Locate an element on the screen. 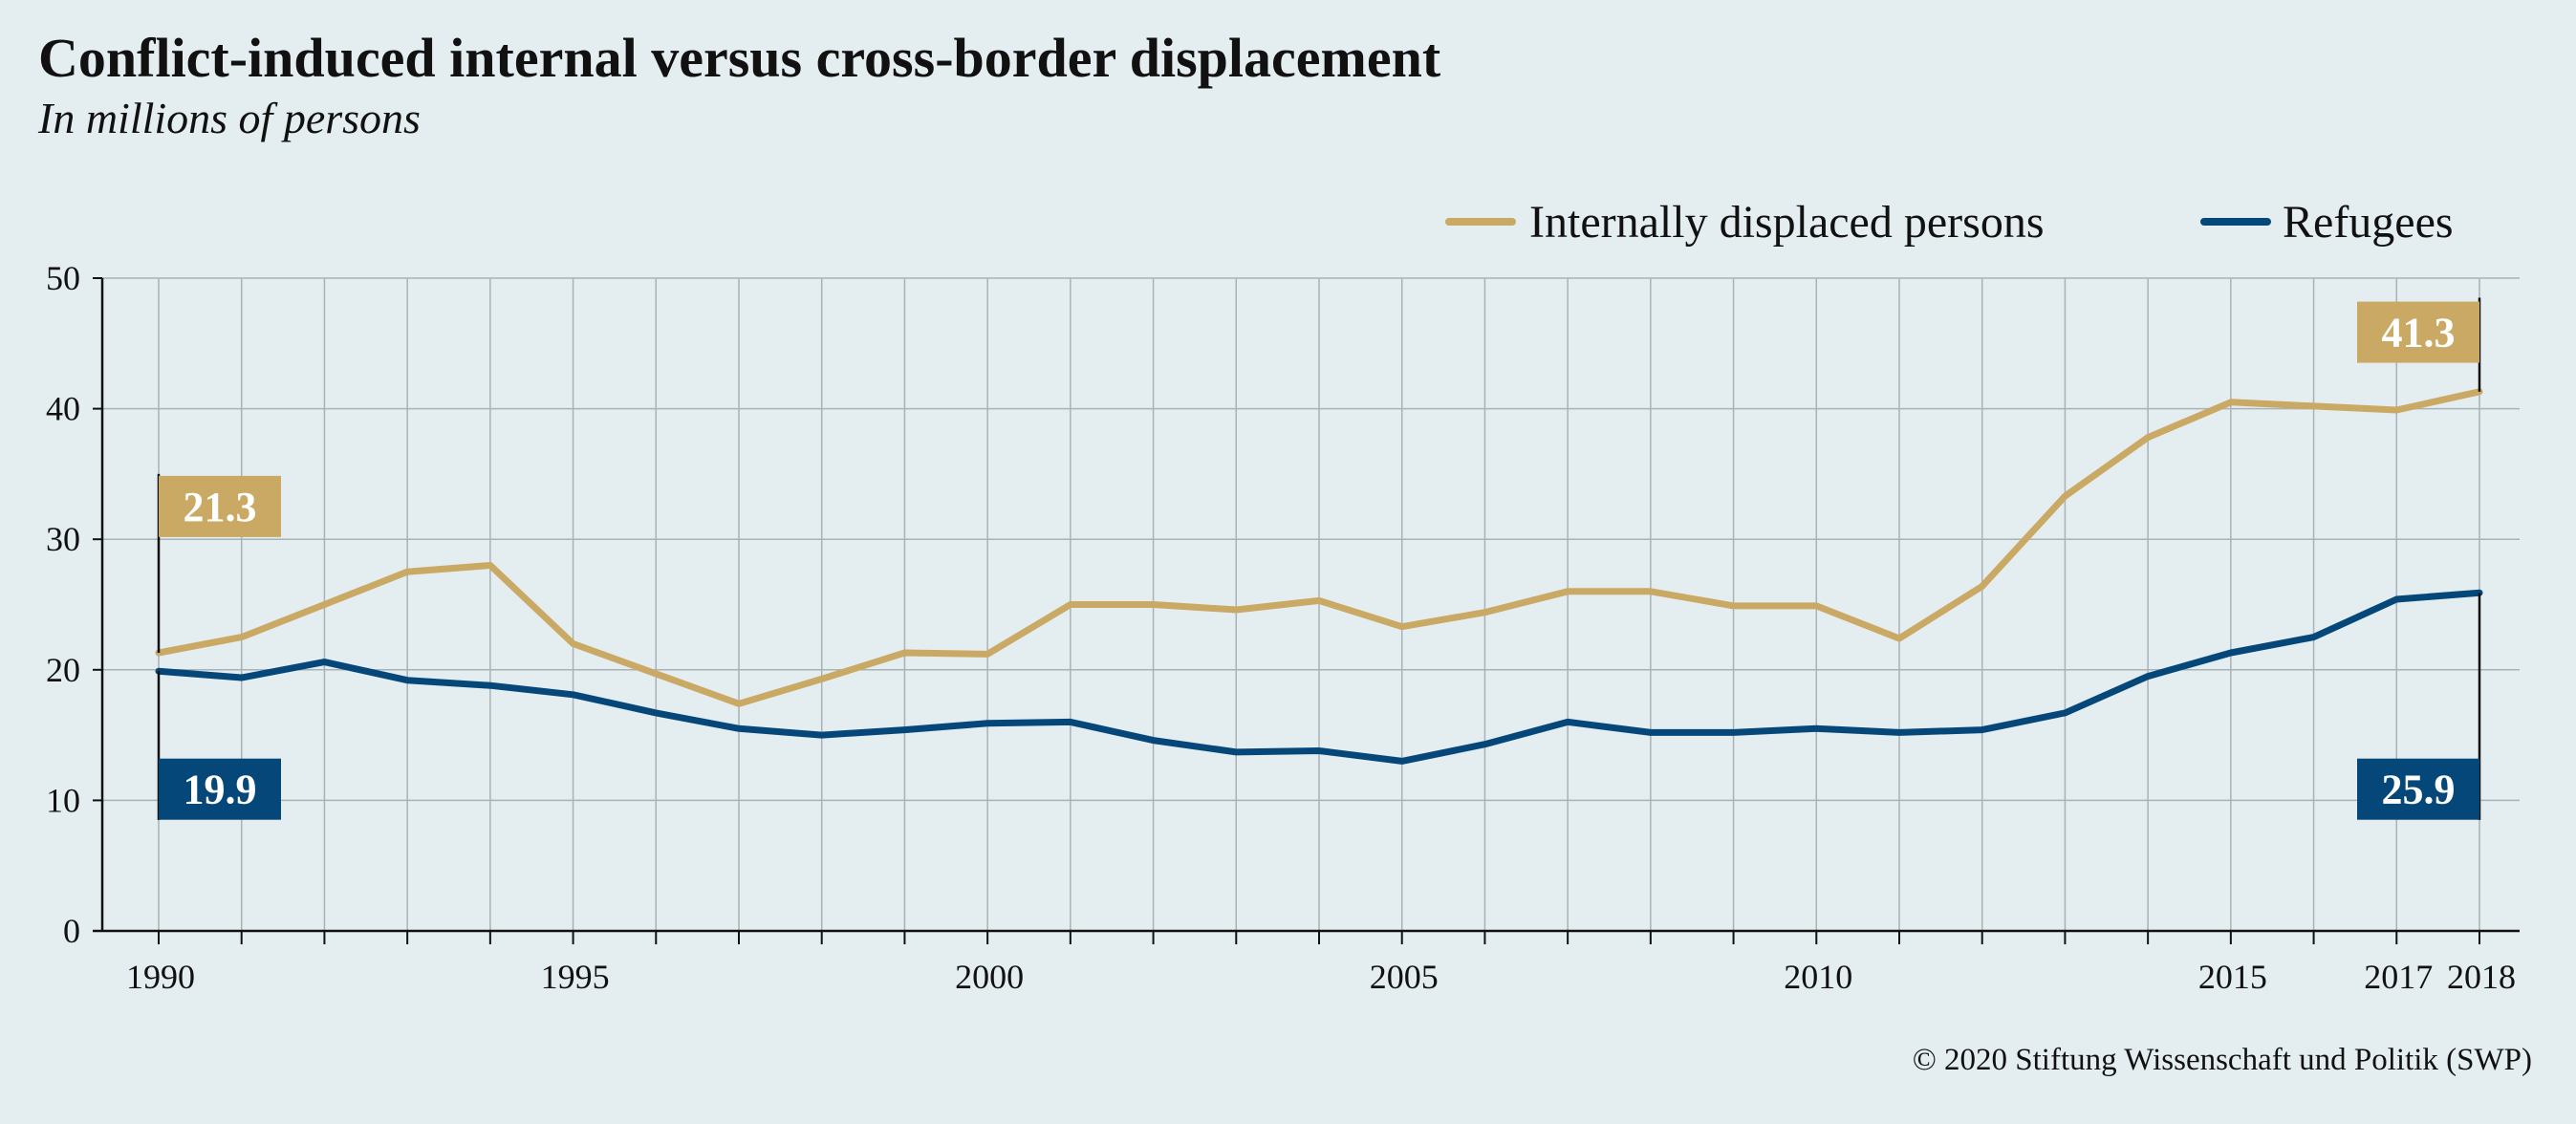 The width and height of the screenshot is (2576, 1124). callout-value-label: 41.3 is located at coordinates (2419, 333).